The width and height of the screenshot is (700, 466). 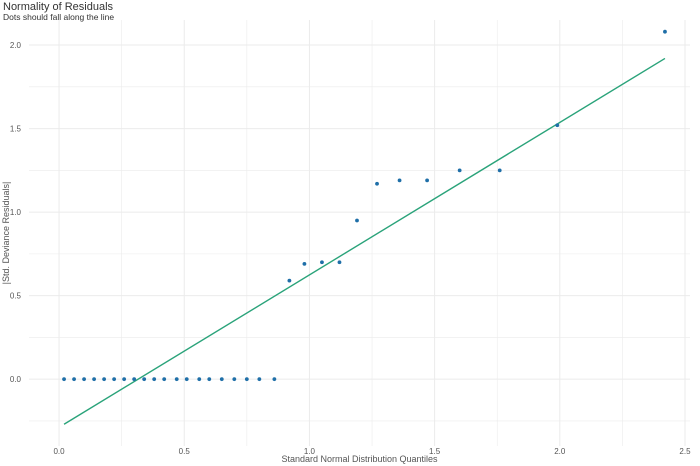 I want to click on chart-title: Normality of Residuals, so click(x=58, y=7).